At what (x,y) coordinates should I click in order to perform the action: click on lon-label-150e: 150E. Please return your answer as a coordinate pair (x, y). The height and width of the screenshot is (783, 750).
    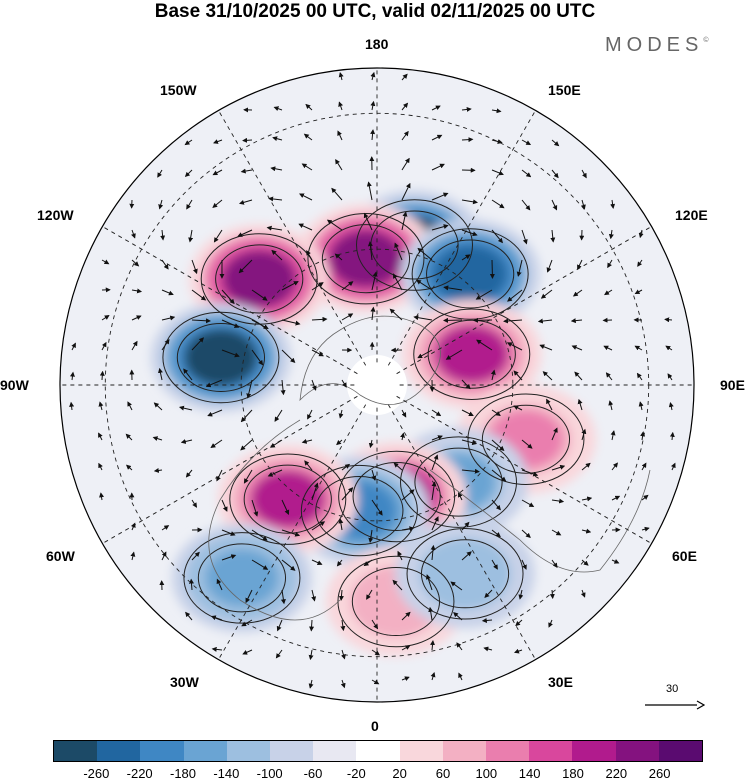
    Looking at the image, I should click on (564, 90).